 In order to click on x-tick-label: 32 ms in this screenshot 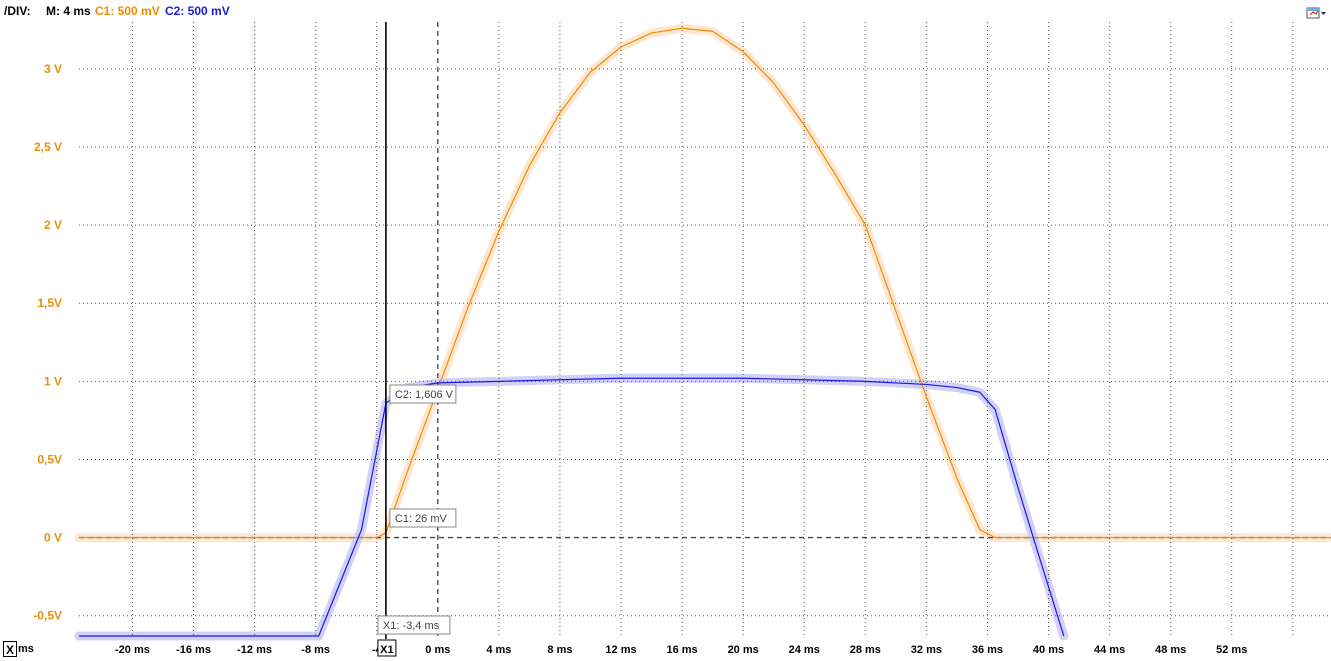, I will do `click(926, 650)`.